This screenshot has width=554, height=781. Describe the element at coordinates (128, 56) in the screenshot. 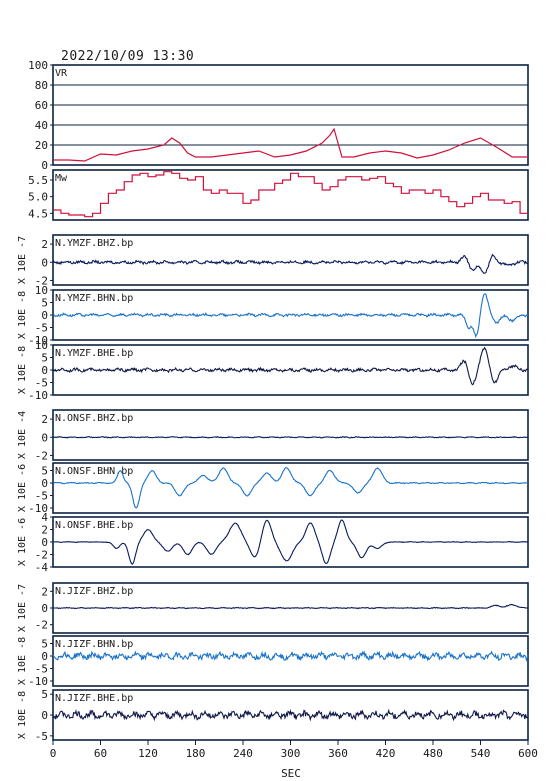

I see `header-timestamp: 2022/10/09 13:30` at that location.